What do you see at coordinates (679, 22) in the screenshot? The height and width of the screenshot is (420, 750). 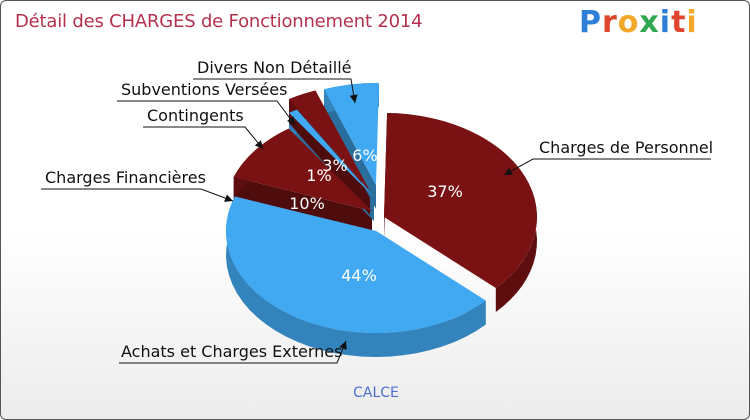 I see `logo-letter: t` at bounding box center [679, 22].